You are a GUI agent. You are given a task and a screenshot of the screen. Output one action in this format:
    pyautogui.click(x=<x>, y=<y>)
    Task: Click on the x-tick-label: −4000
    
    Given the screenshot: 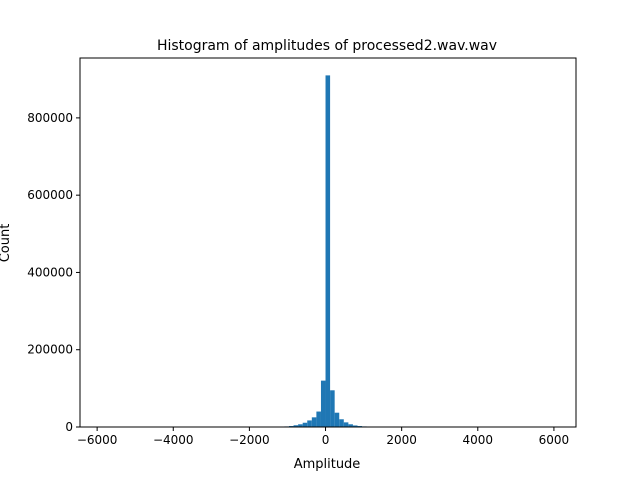 What is the action you would take?
    pyautogui.click(x=173, y=440)
    